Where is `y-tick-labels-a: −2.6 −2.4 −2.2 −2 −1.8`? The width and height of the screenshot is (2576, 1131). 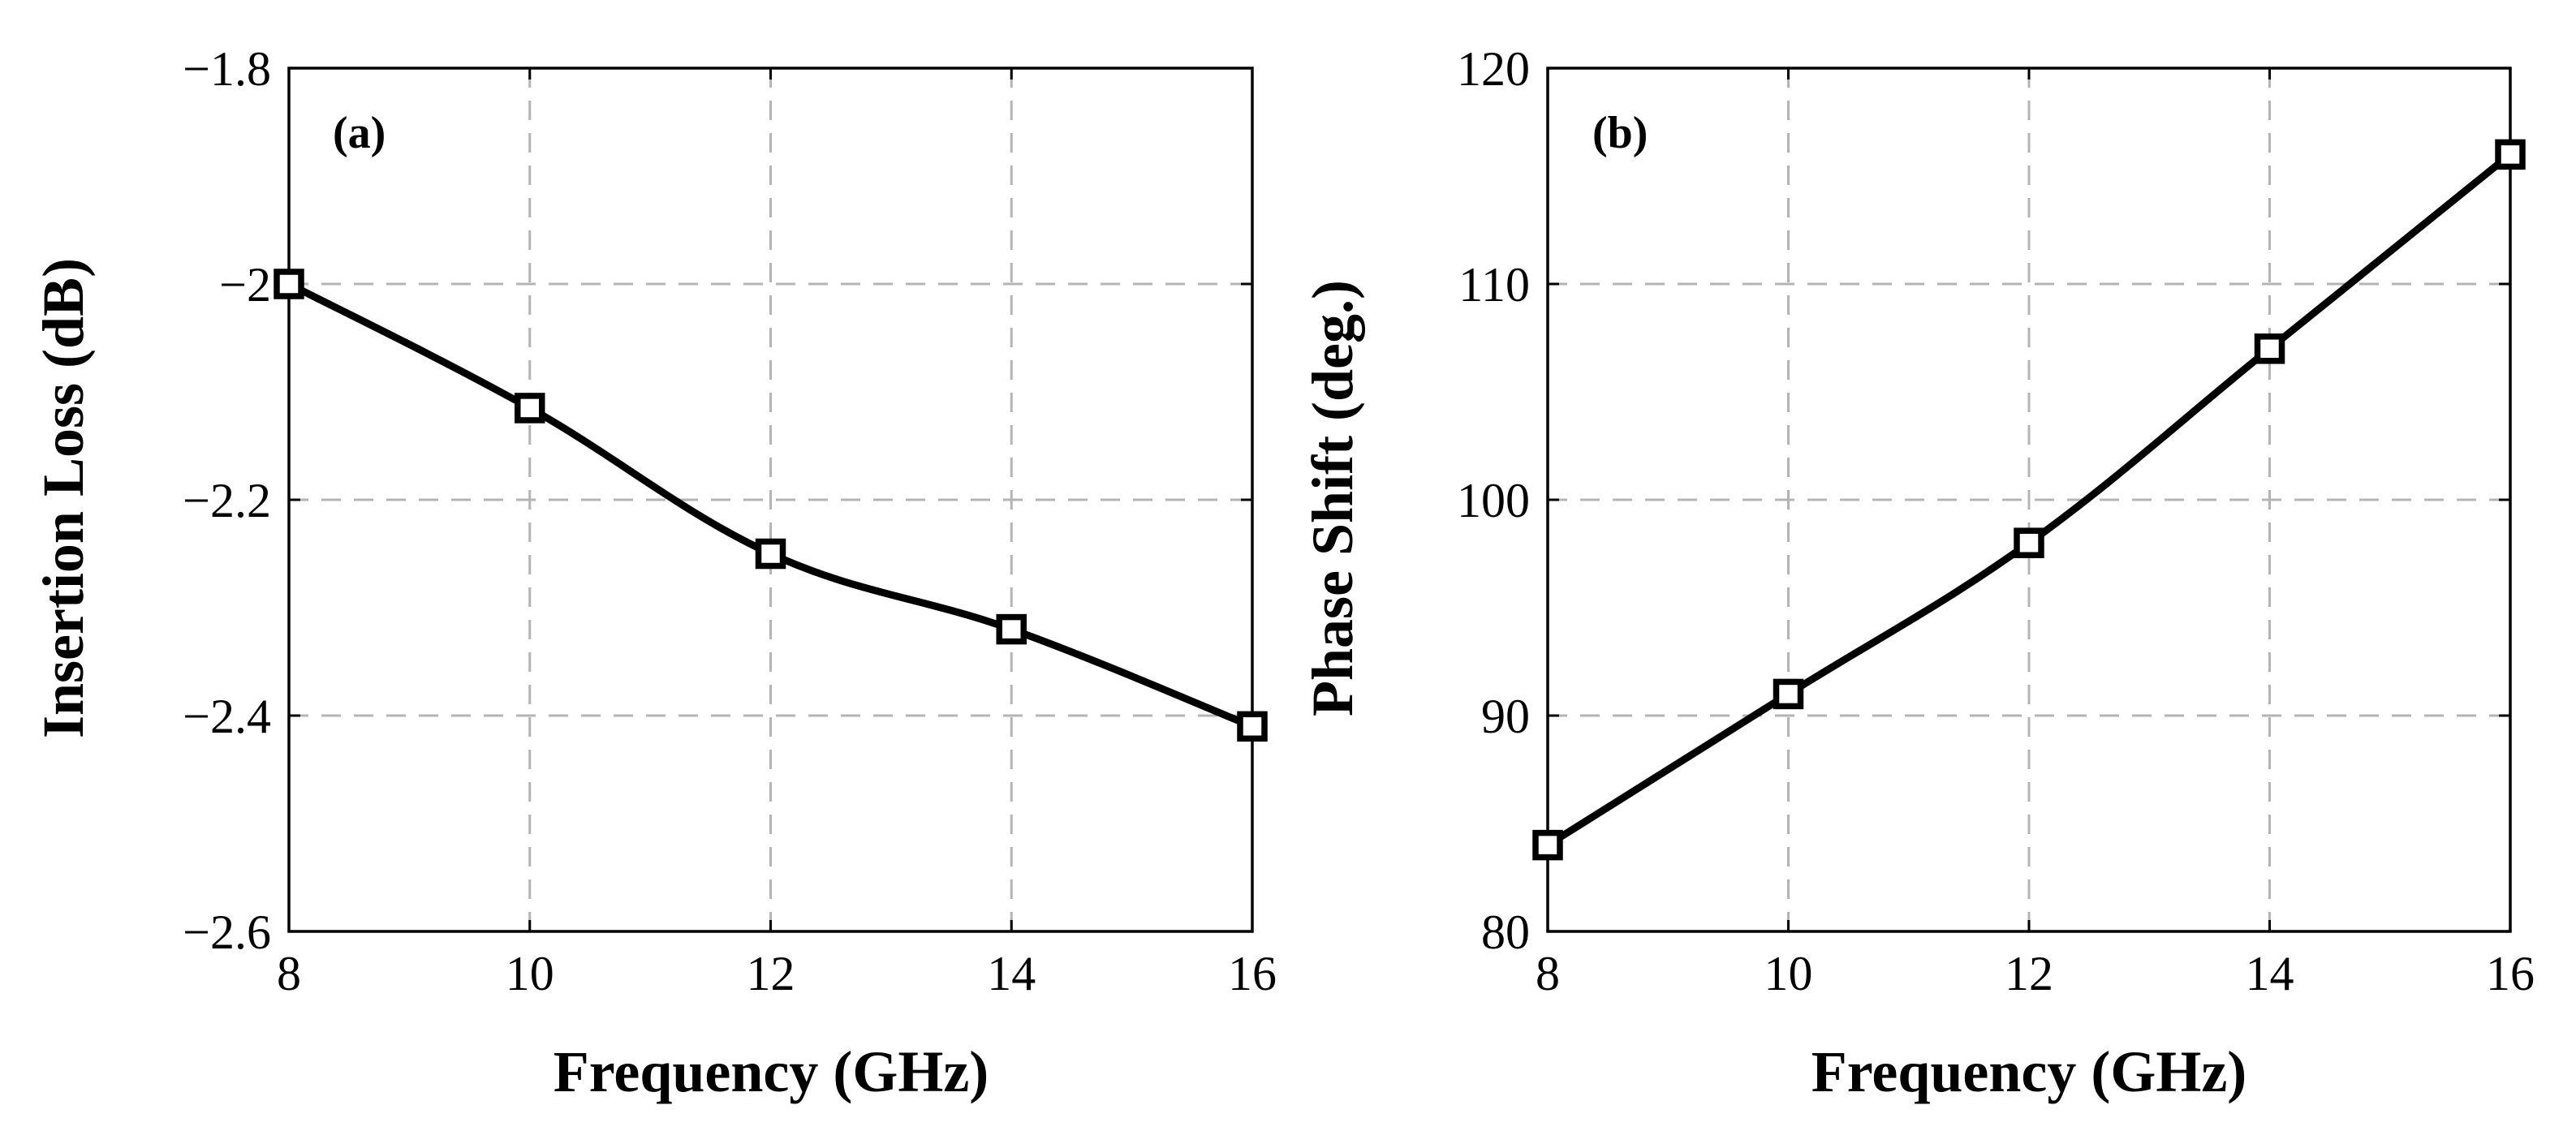 y-tick-labels-a: −2.6 −2.4 −2.2 −2 −1.8 is located at coordinates (227, 500).